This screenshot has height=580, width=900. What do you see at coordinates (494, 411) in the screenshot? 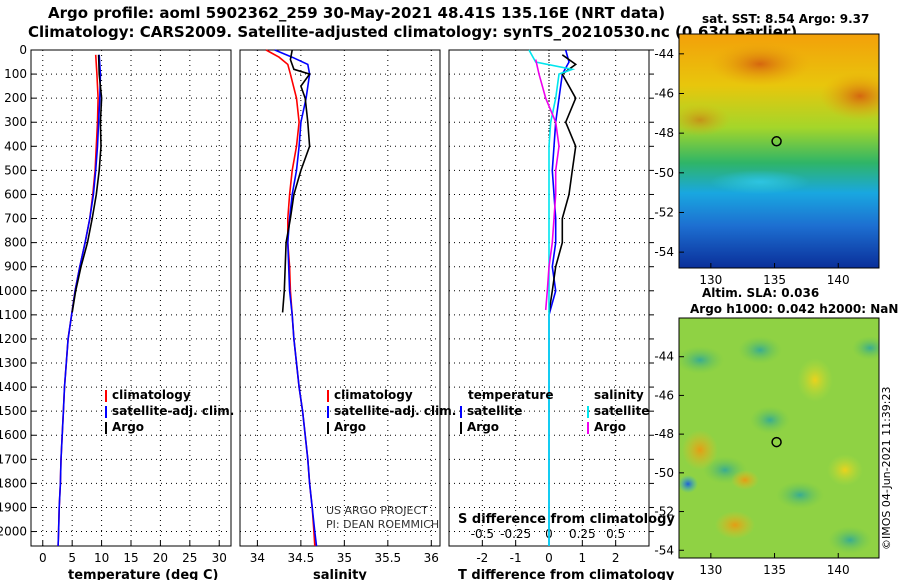
I see `legend-label-t-satellite: satellite` at bounding box center [494, 411].